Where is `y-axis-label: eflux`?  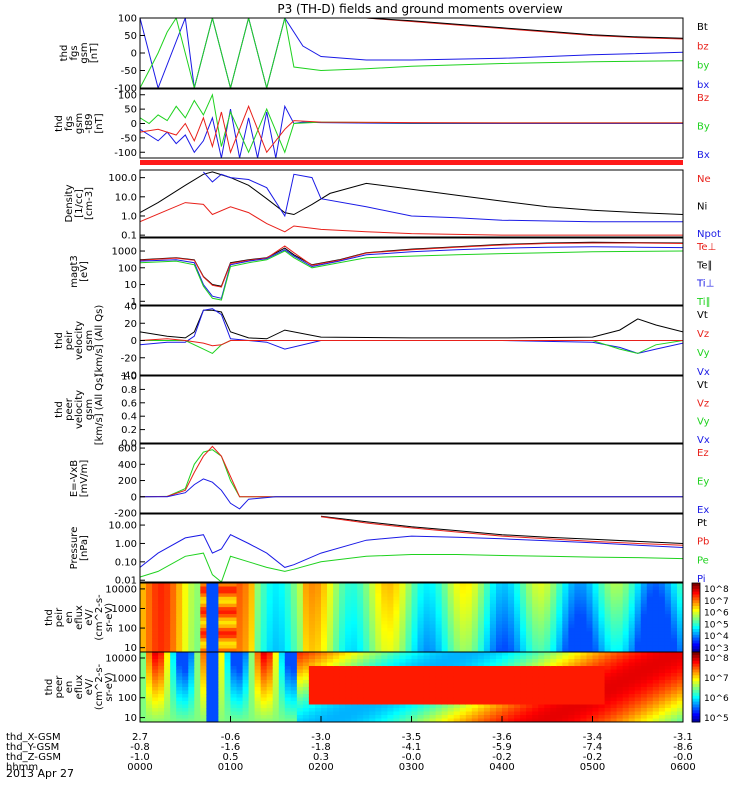 y-axis-label: eflux is located at coordinates (79, 687).